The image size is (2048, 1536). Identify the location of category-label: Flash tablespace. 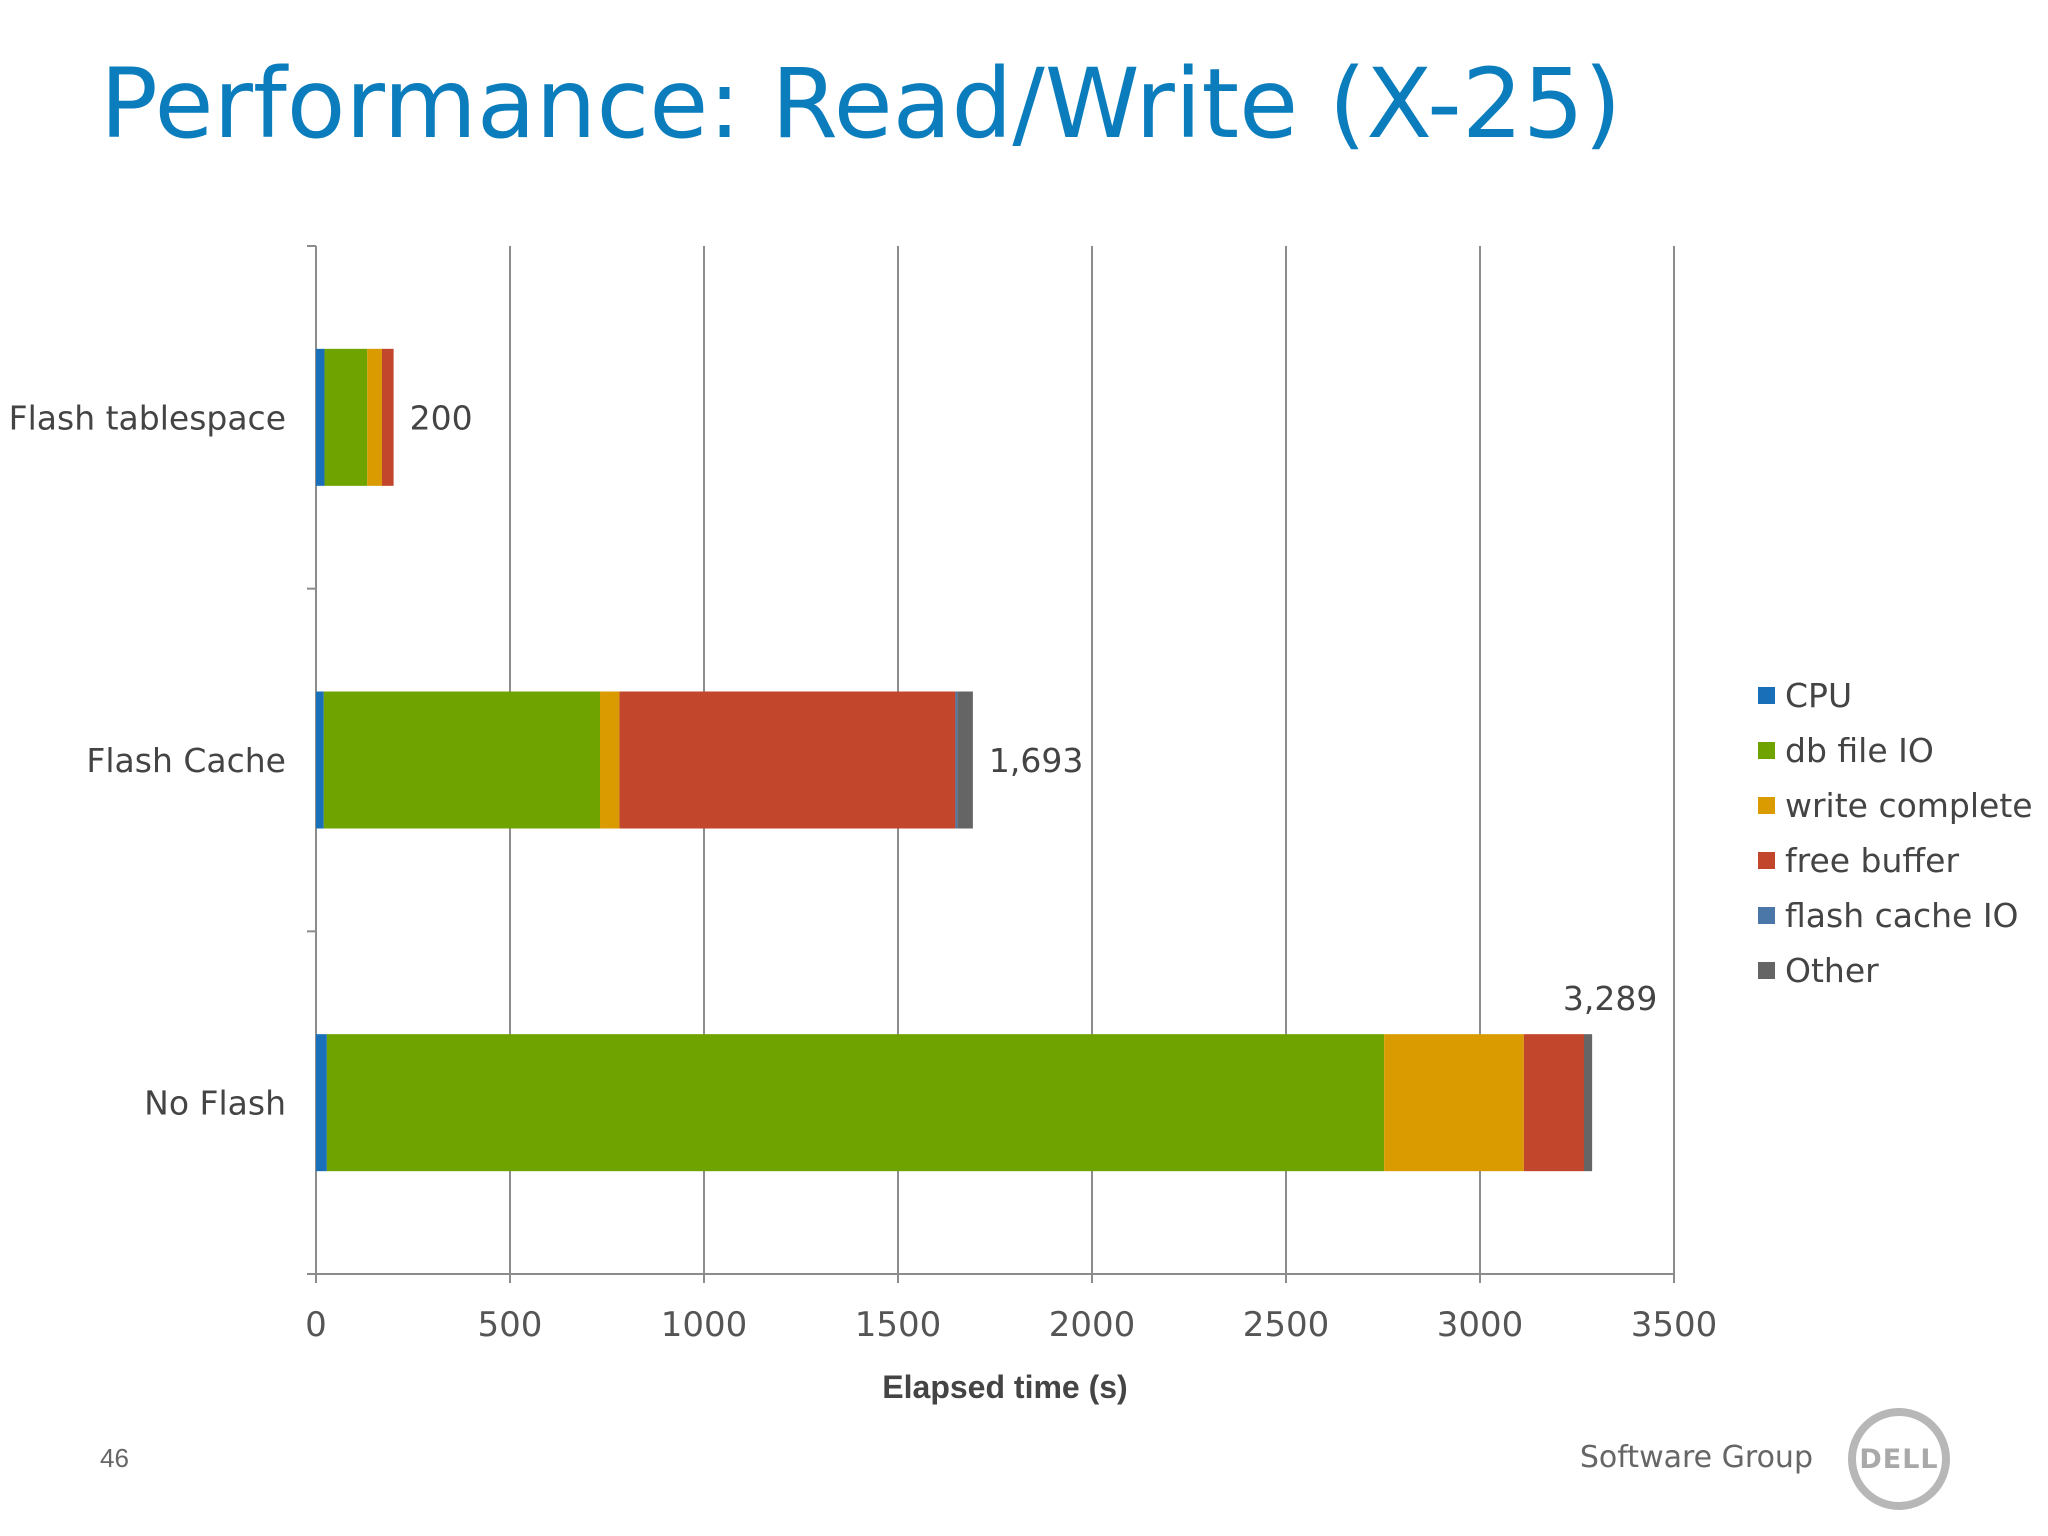
(147, 417).